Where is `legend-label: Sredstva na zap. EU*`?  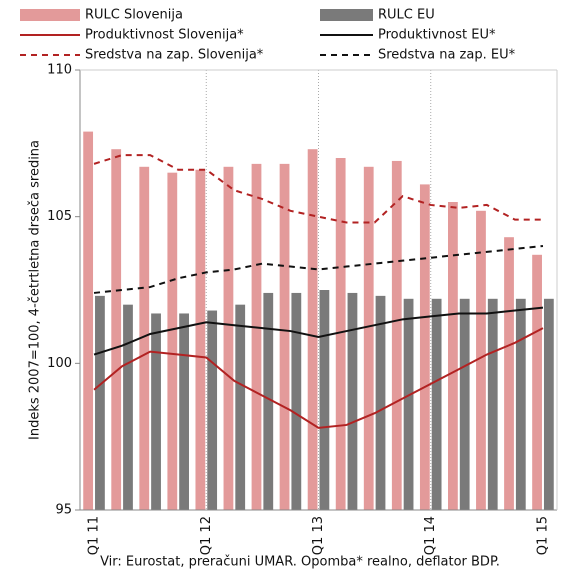 legend-label: Sredstva na zap. EU* is located at coordinates (447, 55).